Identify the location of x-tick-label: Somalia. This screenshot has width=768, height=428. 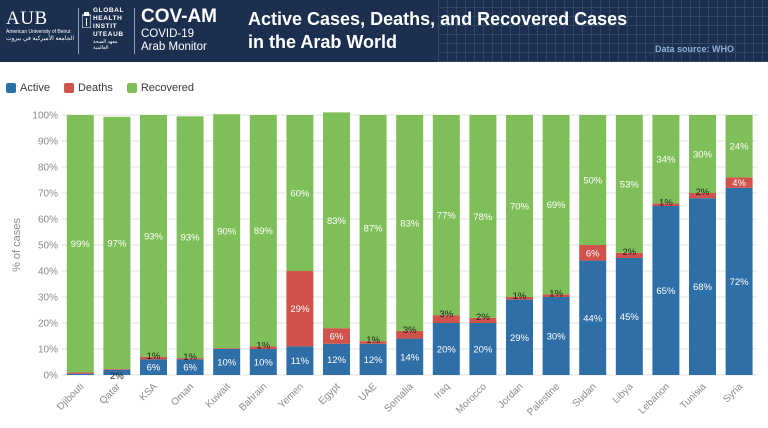
(399, 398).